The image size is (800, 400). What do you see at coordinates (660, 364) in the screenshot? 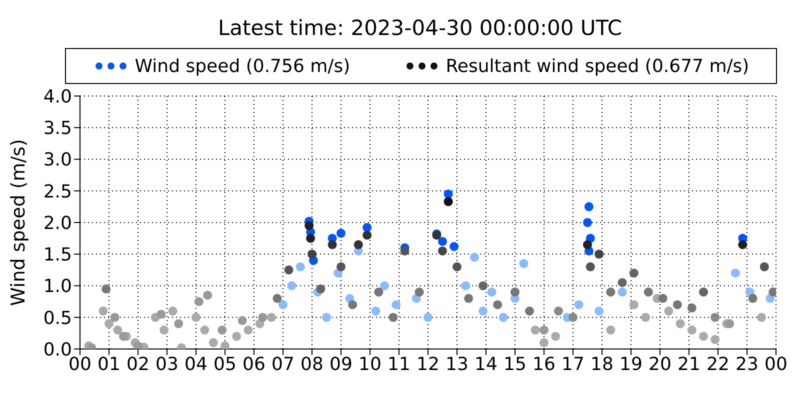
I see `x-tick-label: 20` at bounding box center [660, 364].